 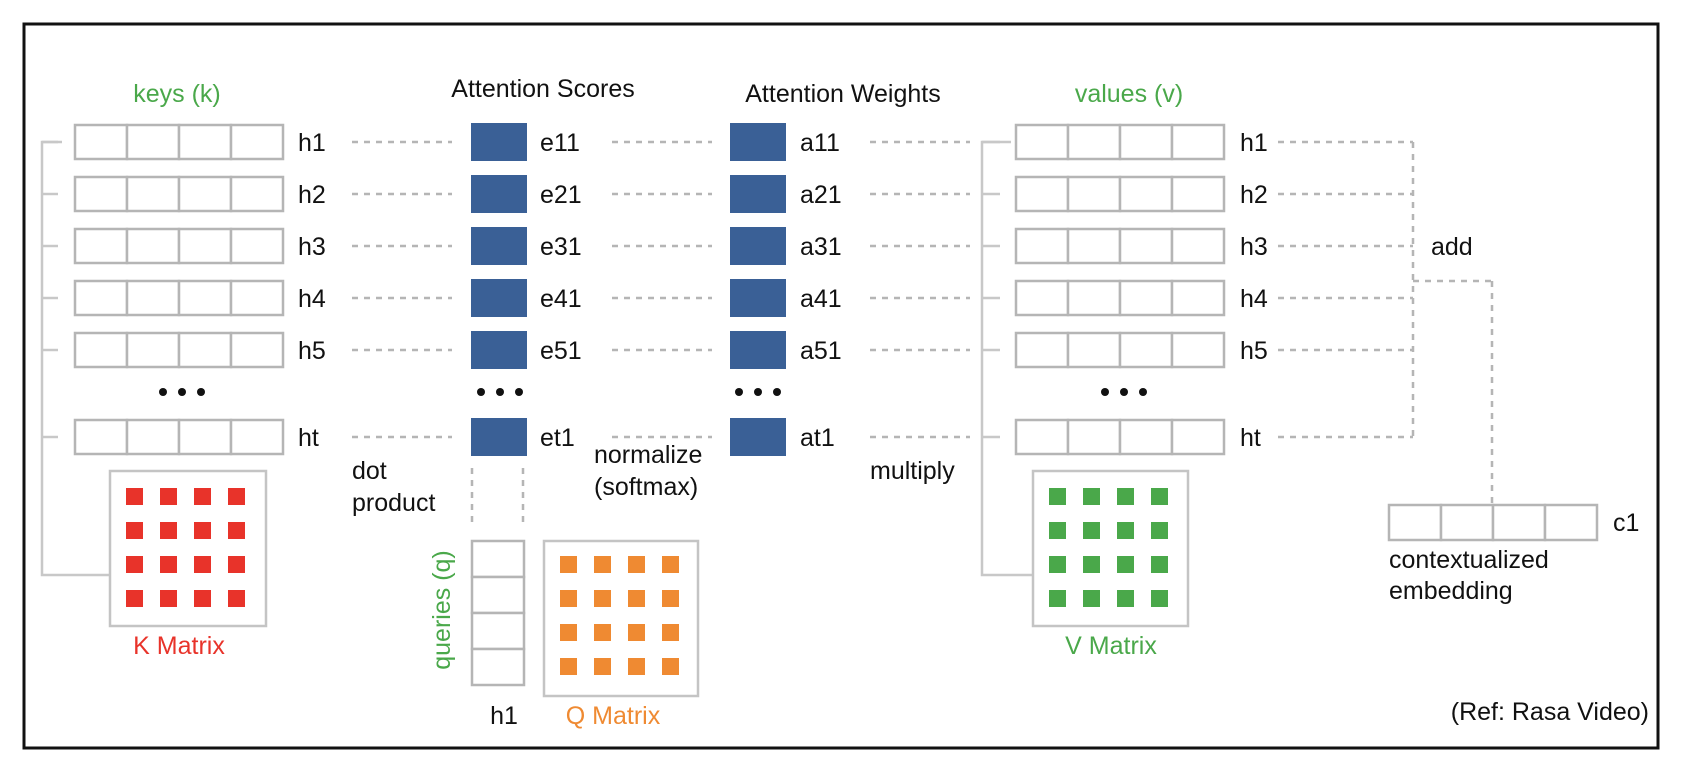 What do you see at coordinates (185, 547) in the screenshot?
I see `k-matrix-squares` at bounding box center [185, 547].